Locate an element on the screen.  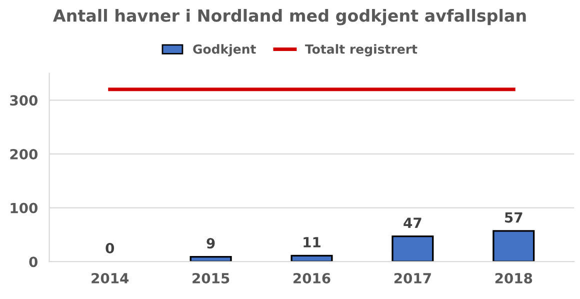
legend-label: Totalt registrert is located at coordinates (361, 50).